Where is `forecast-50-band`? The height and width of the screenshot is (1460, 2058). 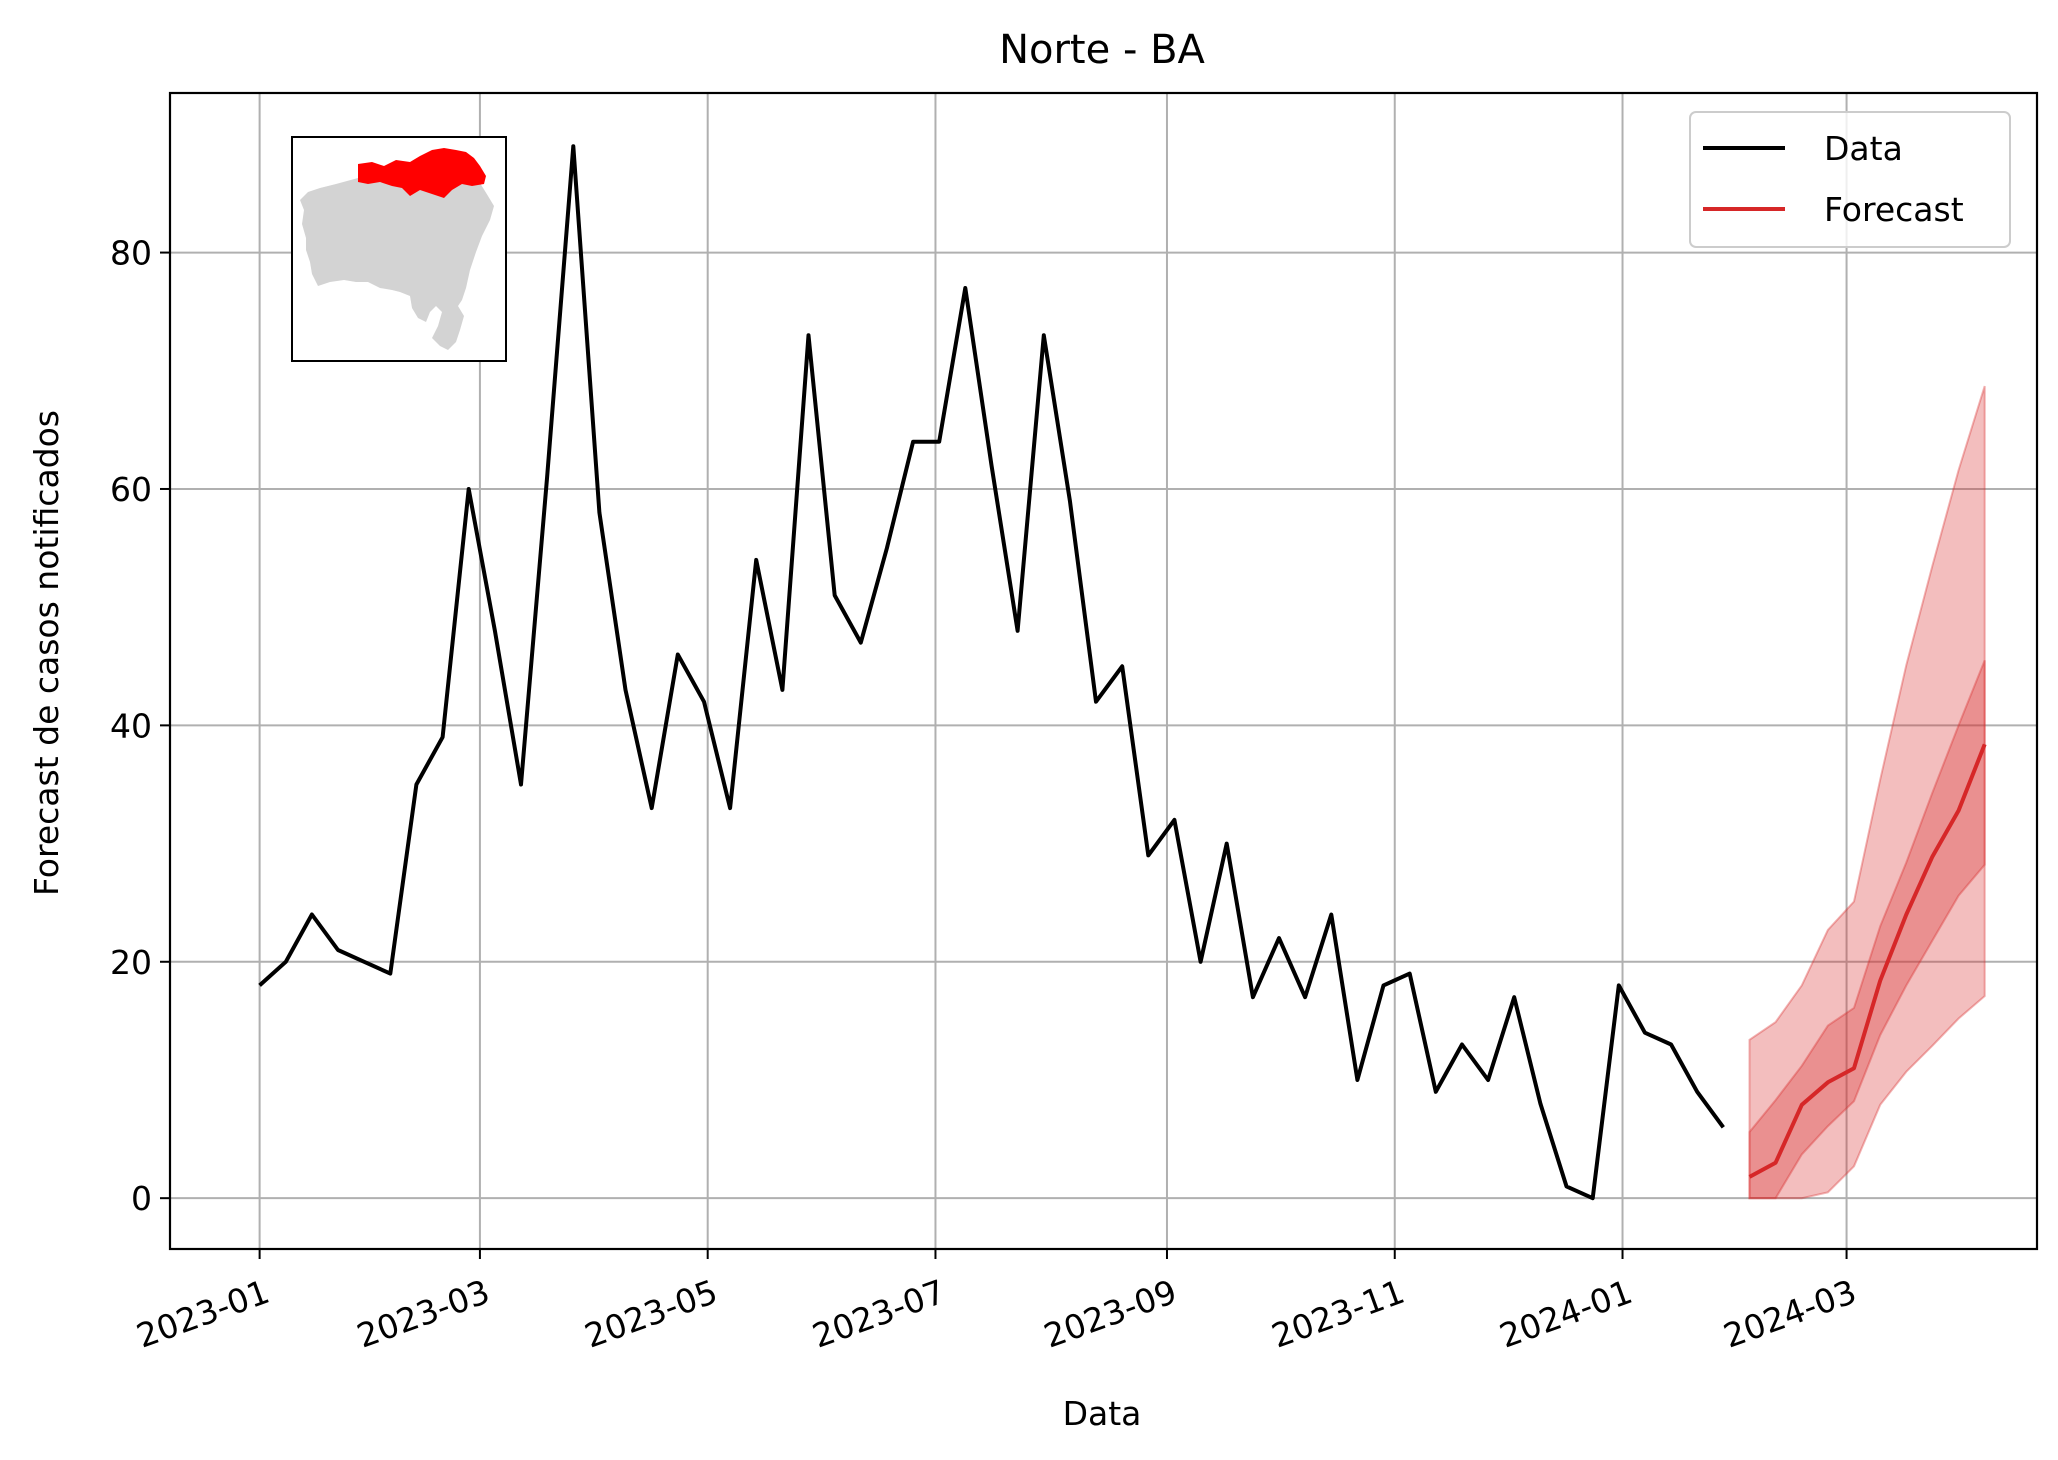
forecast-50-band is located at coordinates (1867, 930).